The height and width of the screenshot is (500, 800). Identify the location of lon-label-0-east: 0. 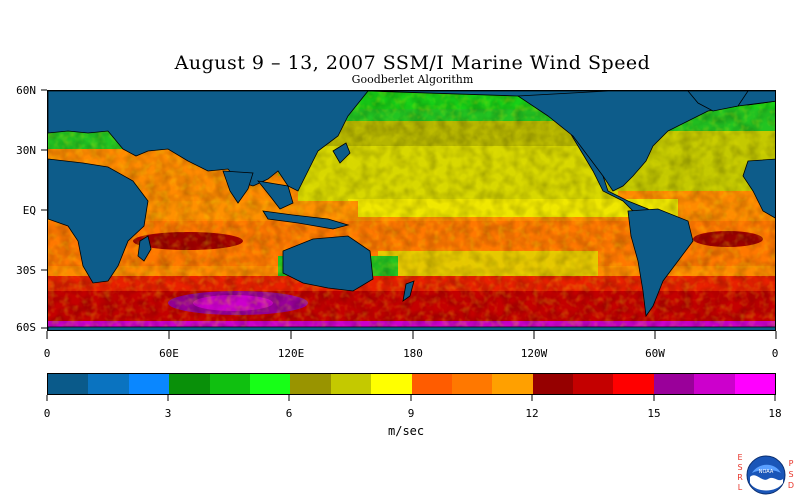
(775, 353).